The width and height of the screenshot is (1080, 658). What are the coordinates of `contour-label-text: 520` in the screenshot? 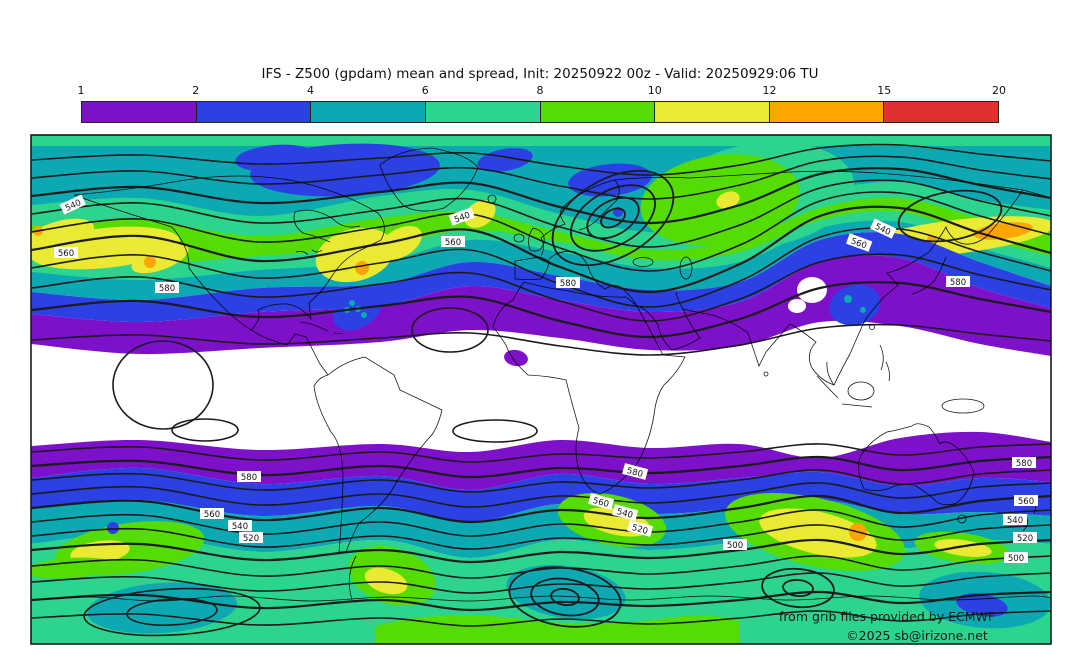 It's located at (251, 539).